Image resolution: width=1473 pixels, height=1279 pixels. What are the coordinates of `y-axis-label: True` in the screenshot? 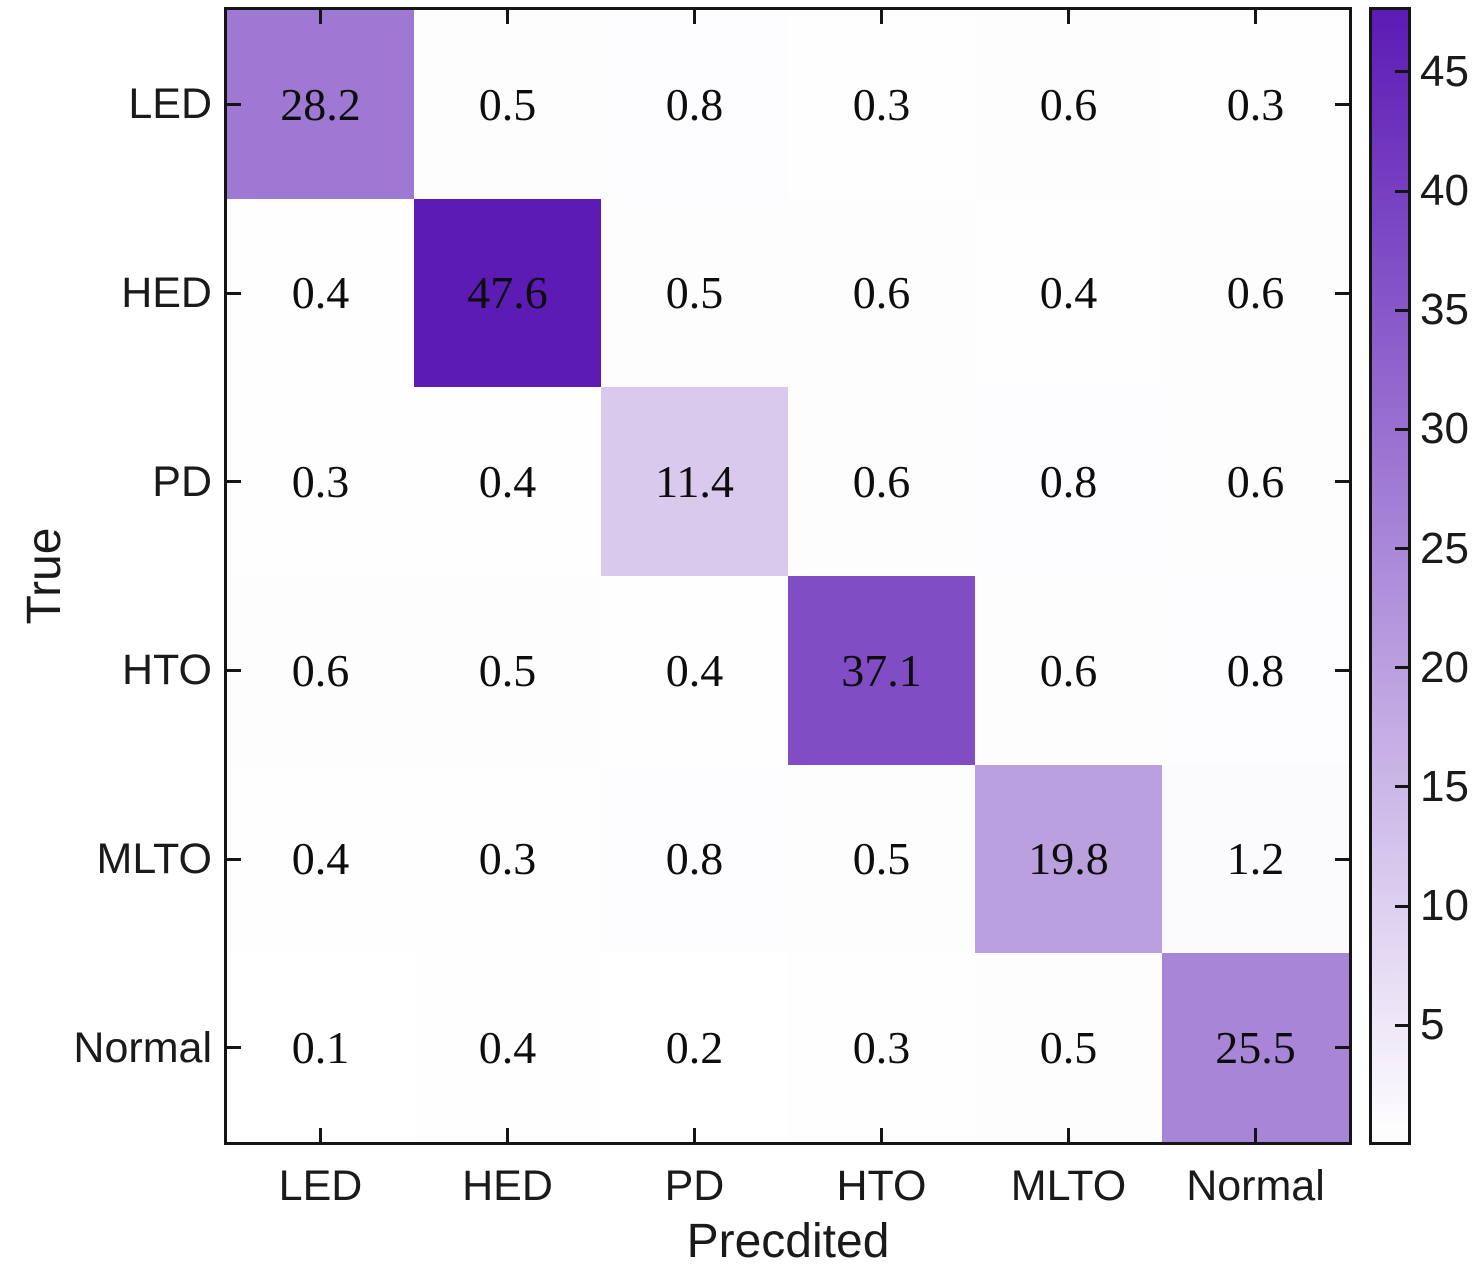 It's located at (44, 576).